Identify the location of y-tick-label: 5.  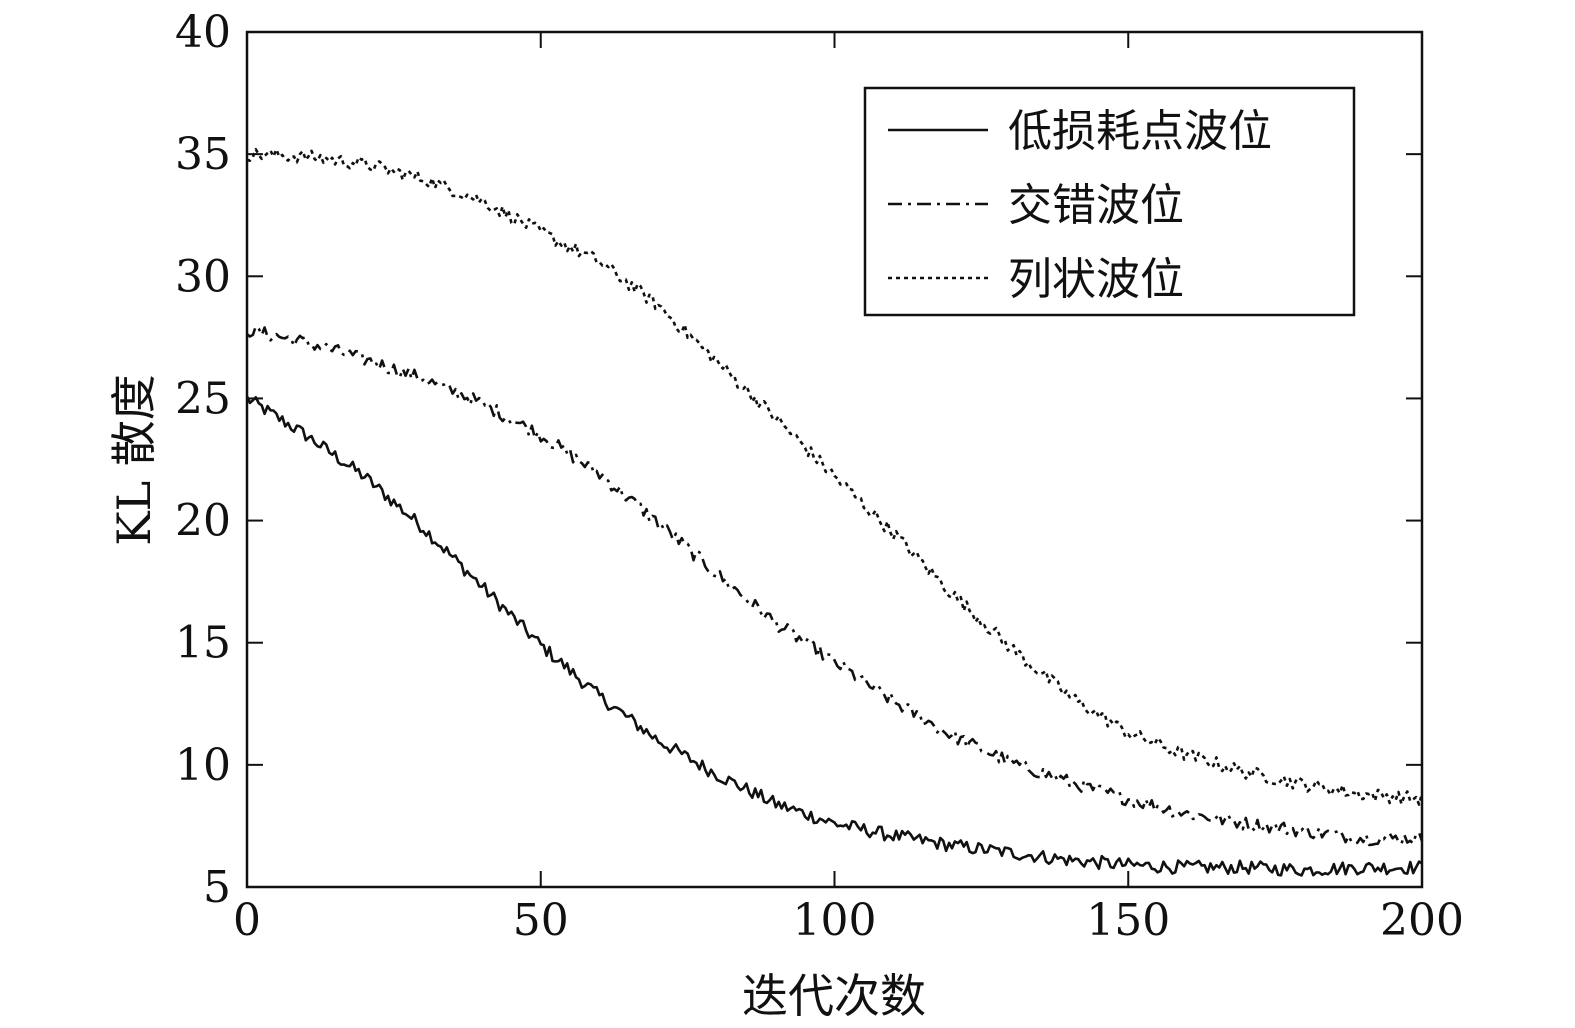
(217, 887).